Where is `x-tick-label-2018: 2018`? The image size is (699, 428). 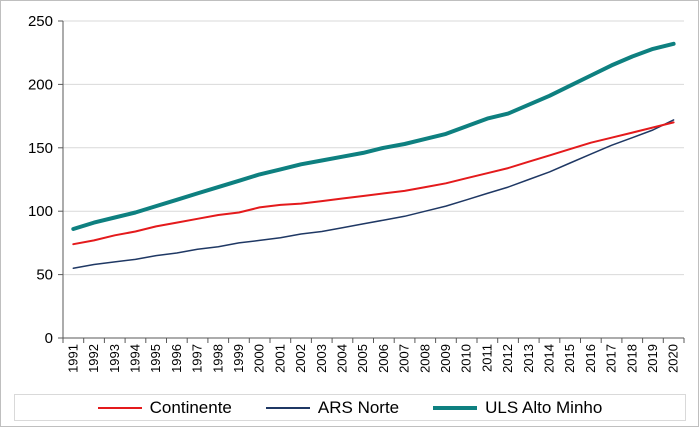
x-tick-label-2018: 2018 is located at coordinates (631, 358).